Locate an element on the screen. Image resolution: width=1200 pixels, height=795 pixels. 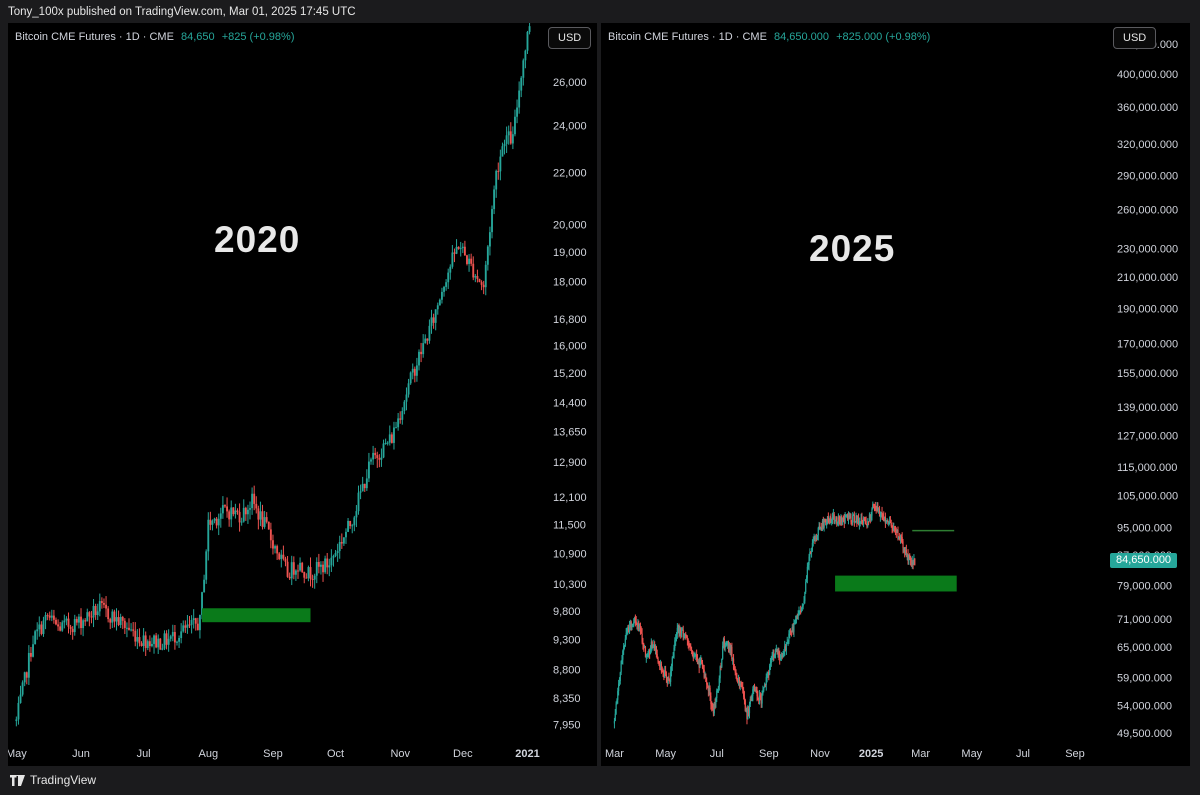
y-axis-tick-label: 20,000 is located at coordinates (570, 225).